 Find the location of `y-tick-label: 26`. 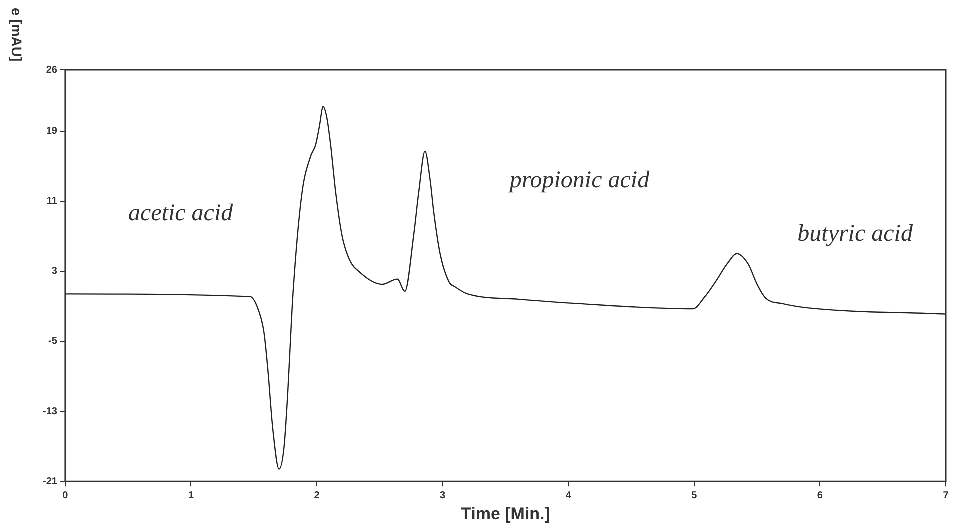

y-tick-label: 26 is located at coordinates (52, 70).